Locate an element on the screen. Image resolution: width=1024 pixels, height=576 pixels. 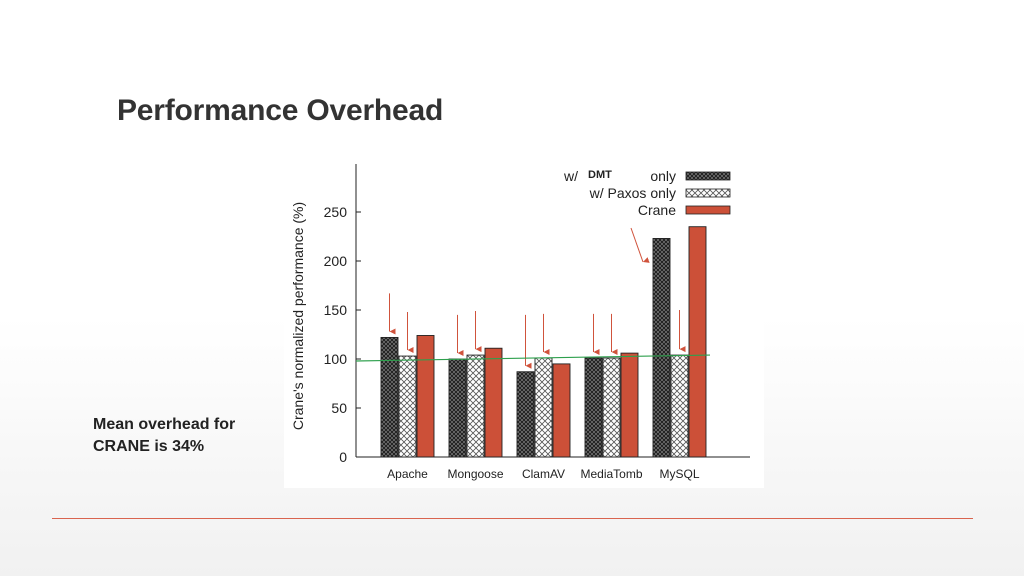
y-tick-label: 50 is located at coordinates (339, 408).